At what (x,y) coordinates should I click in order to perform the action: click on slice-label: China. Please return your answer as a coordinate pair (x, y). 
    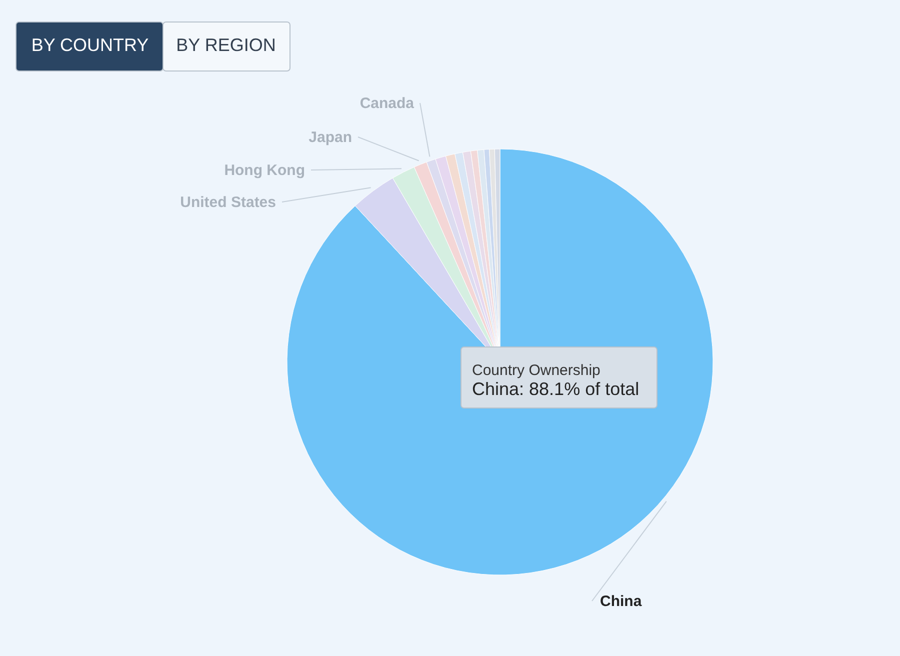
    Looking at the image, I should click on (621, 601).